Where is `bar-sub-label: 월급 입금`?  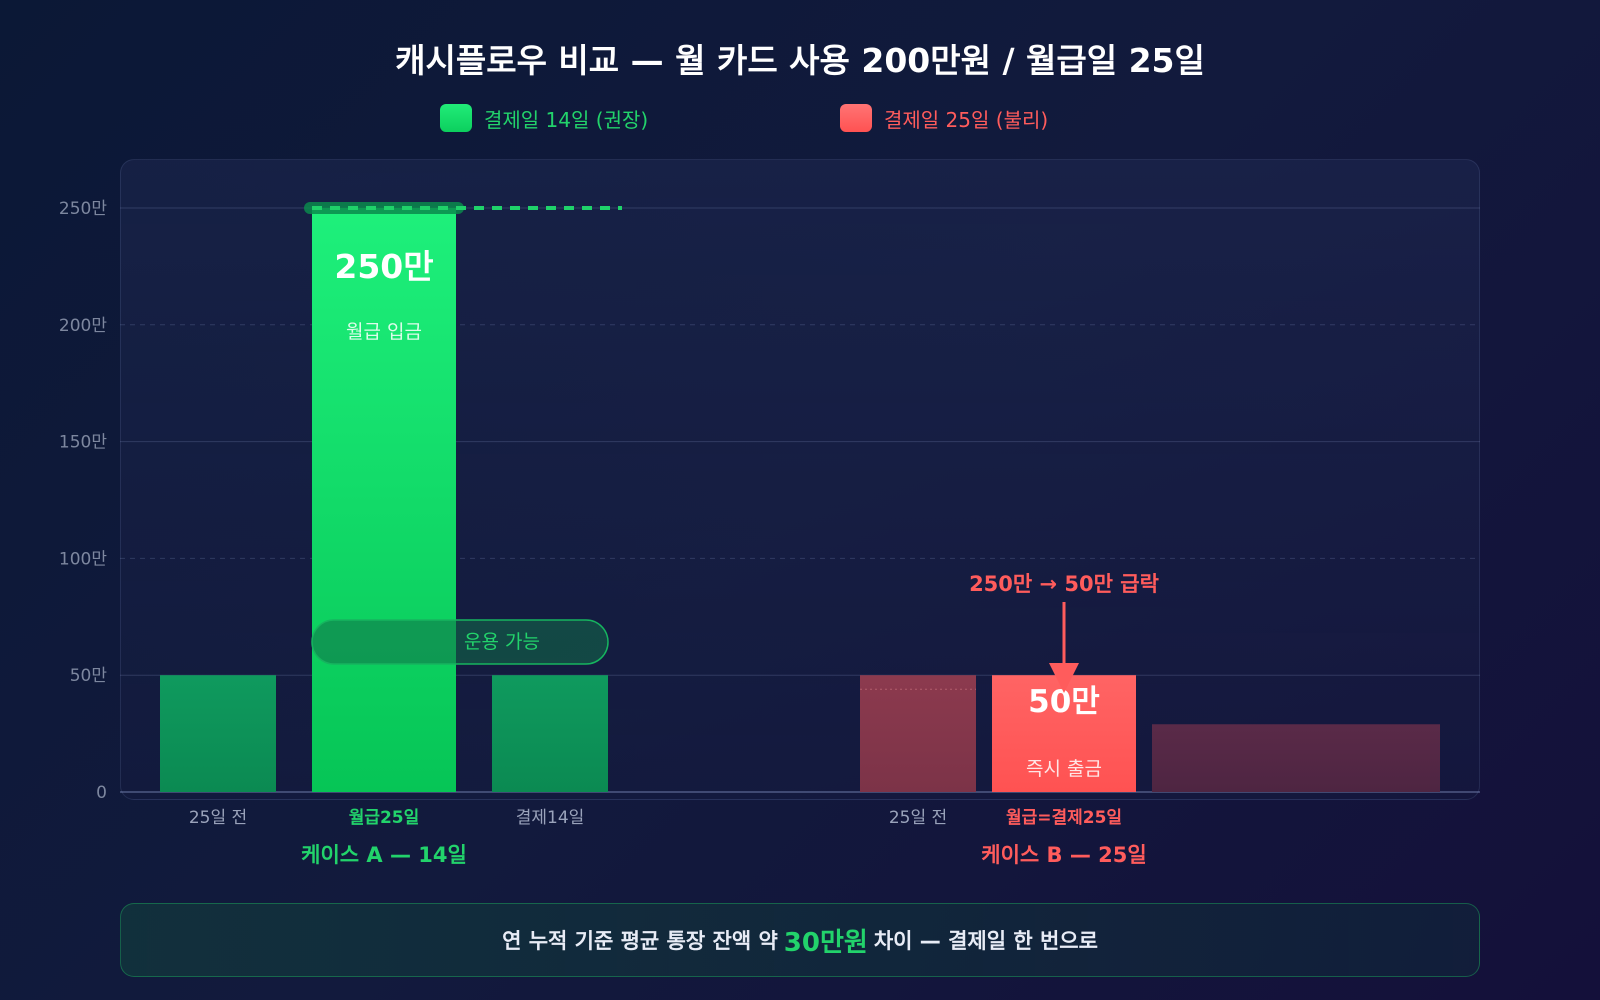 bar-sub-label: 월급 입금 is located at coordinates (384, 332).